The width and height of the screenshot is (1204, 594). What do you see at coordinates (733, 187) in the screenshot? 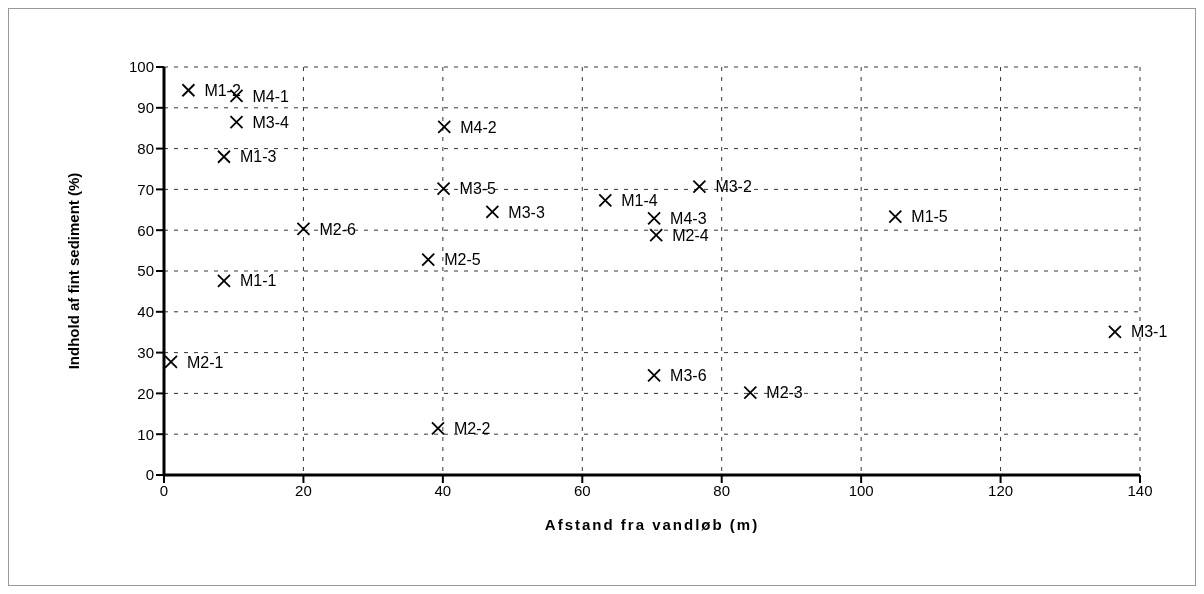
I see `annotation: M3-2` at bounding box center [733, 187].